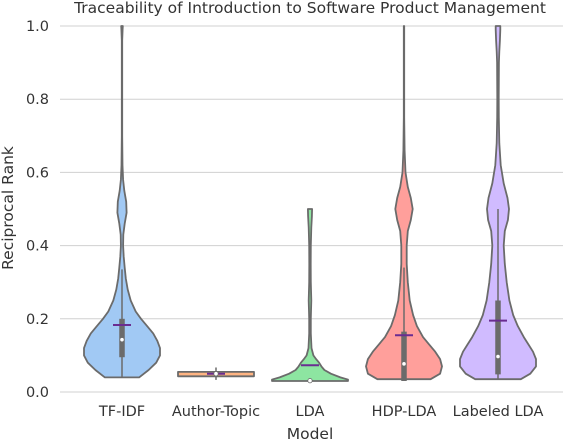 This screenshot has width=564, height=440. I want to click on x-tick-label: Labeled LDA, so click(498, 412).